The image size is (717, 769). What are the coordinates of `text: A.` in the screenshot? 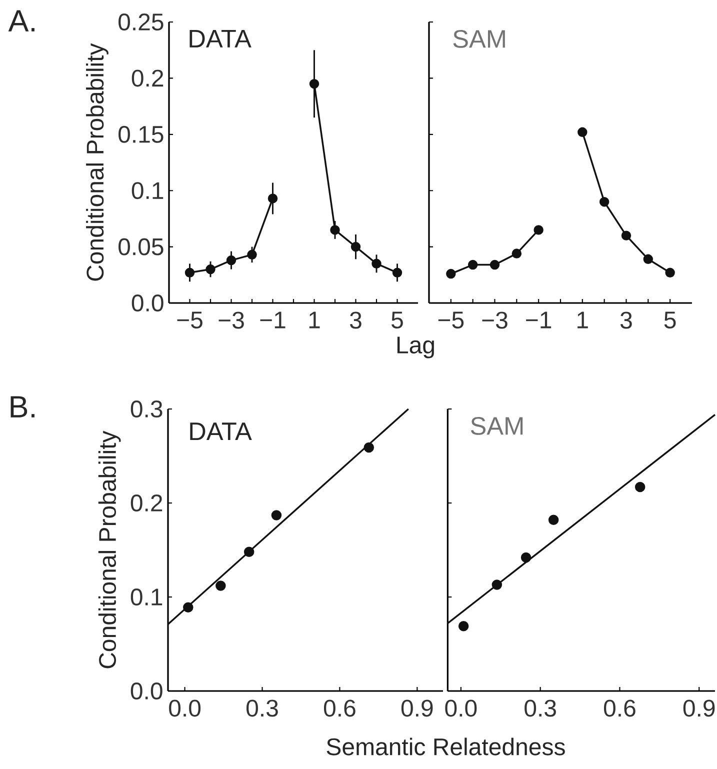 It's located at (21, 21).